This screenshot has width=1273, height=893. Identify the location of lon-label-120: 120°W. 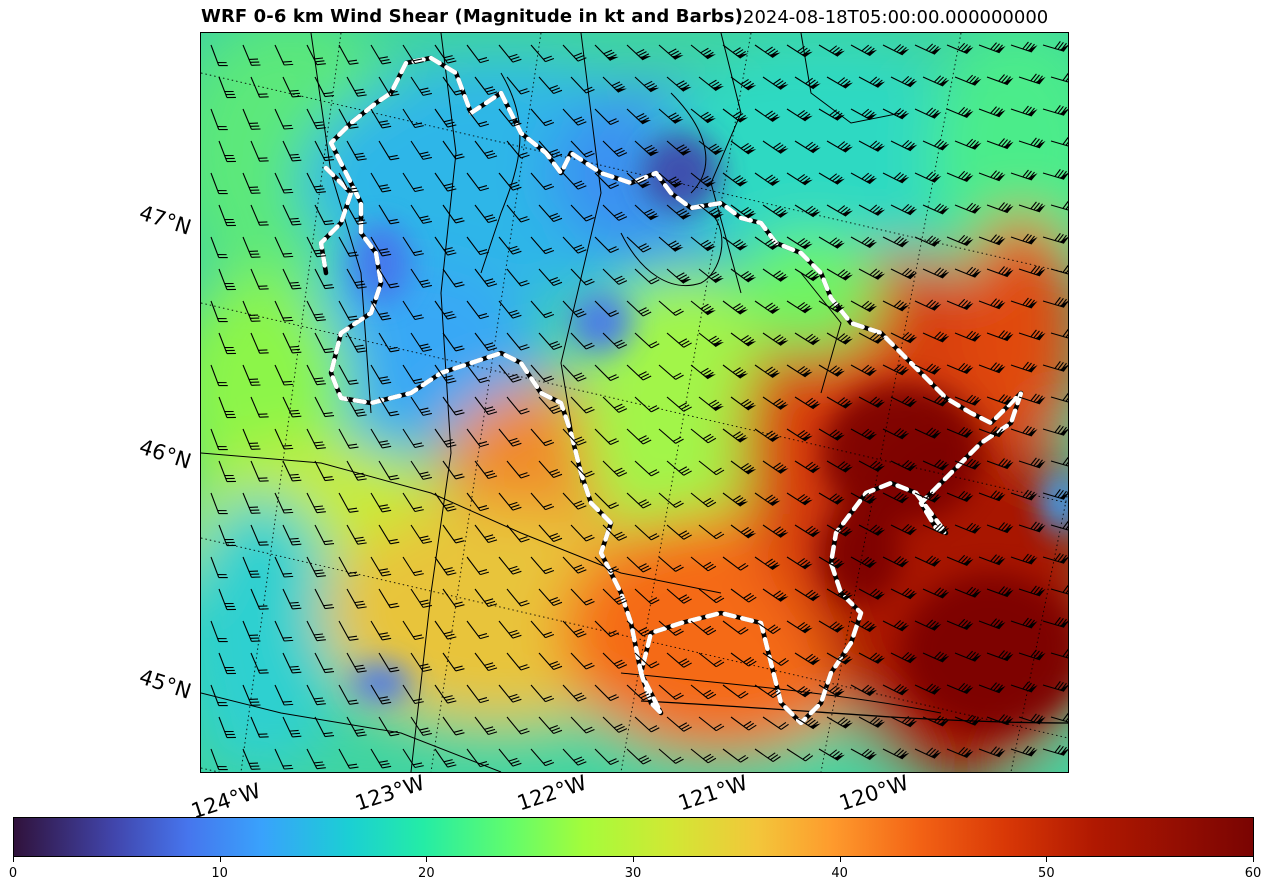
(874, 793).